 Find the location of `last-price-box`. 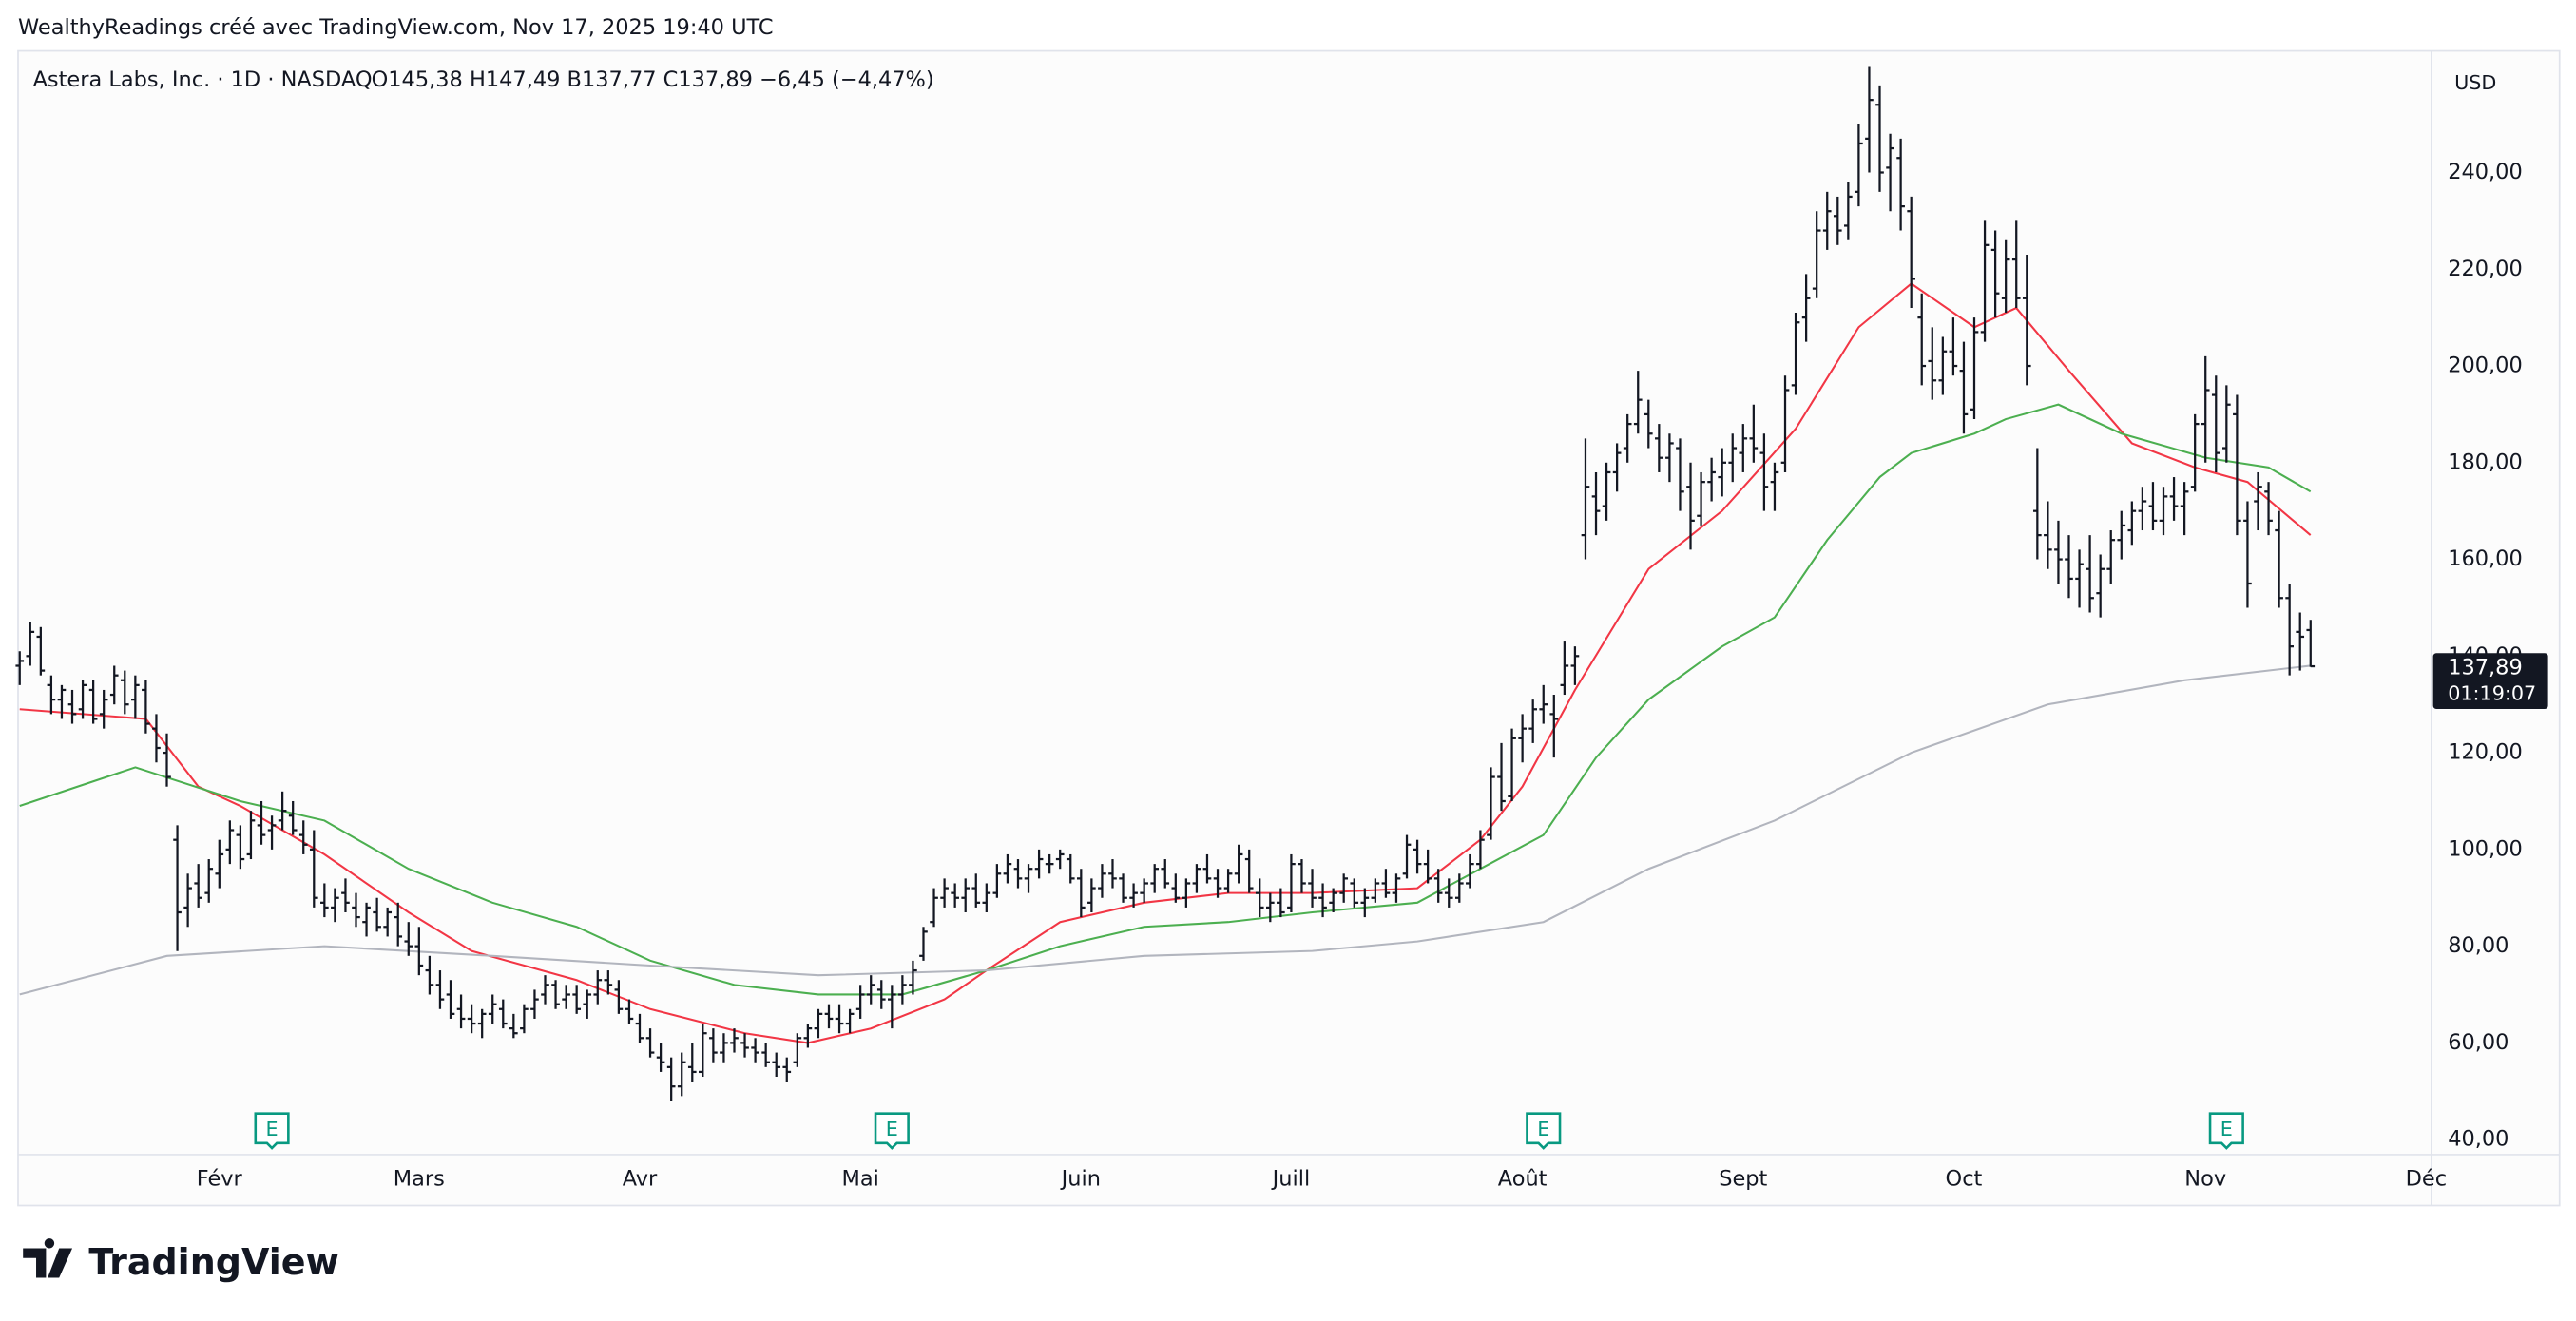

last-price-box is located at coordinates (2490, 681).